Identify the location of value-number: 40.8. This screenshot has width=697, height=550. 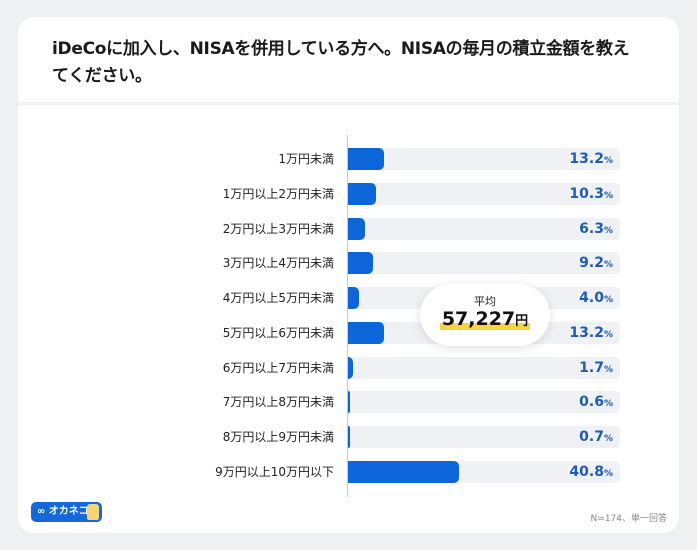
(586, 472).